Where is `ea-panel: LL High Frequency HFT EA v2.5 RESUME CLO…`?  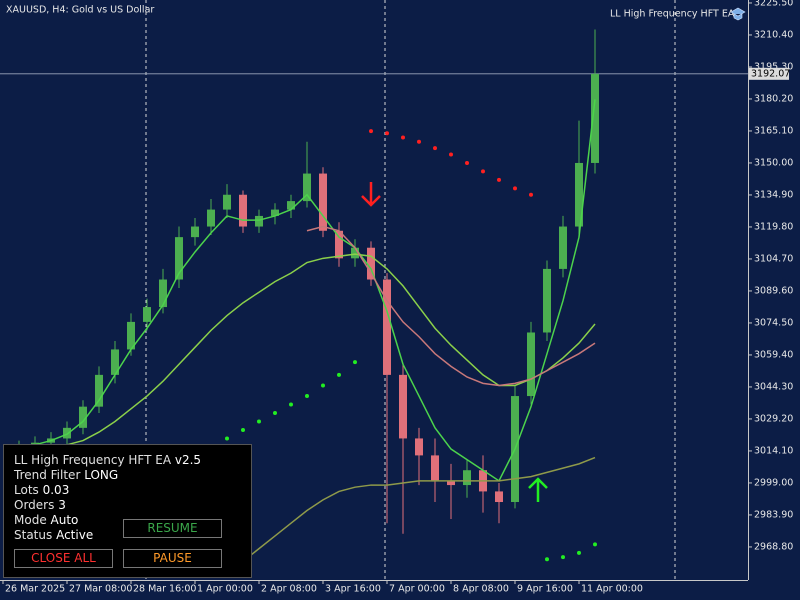 ea-panel: LL High Frequency HFT EA v2.5 RESUME CLO… is located at coordinates (127, 511).